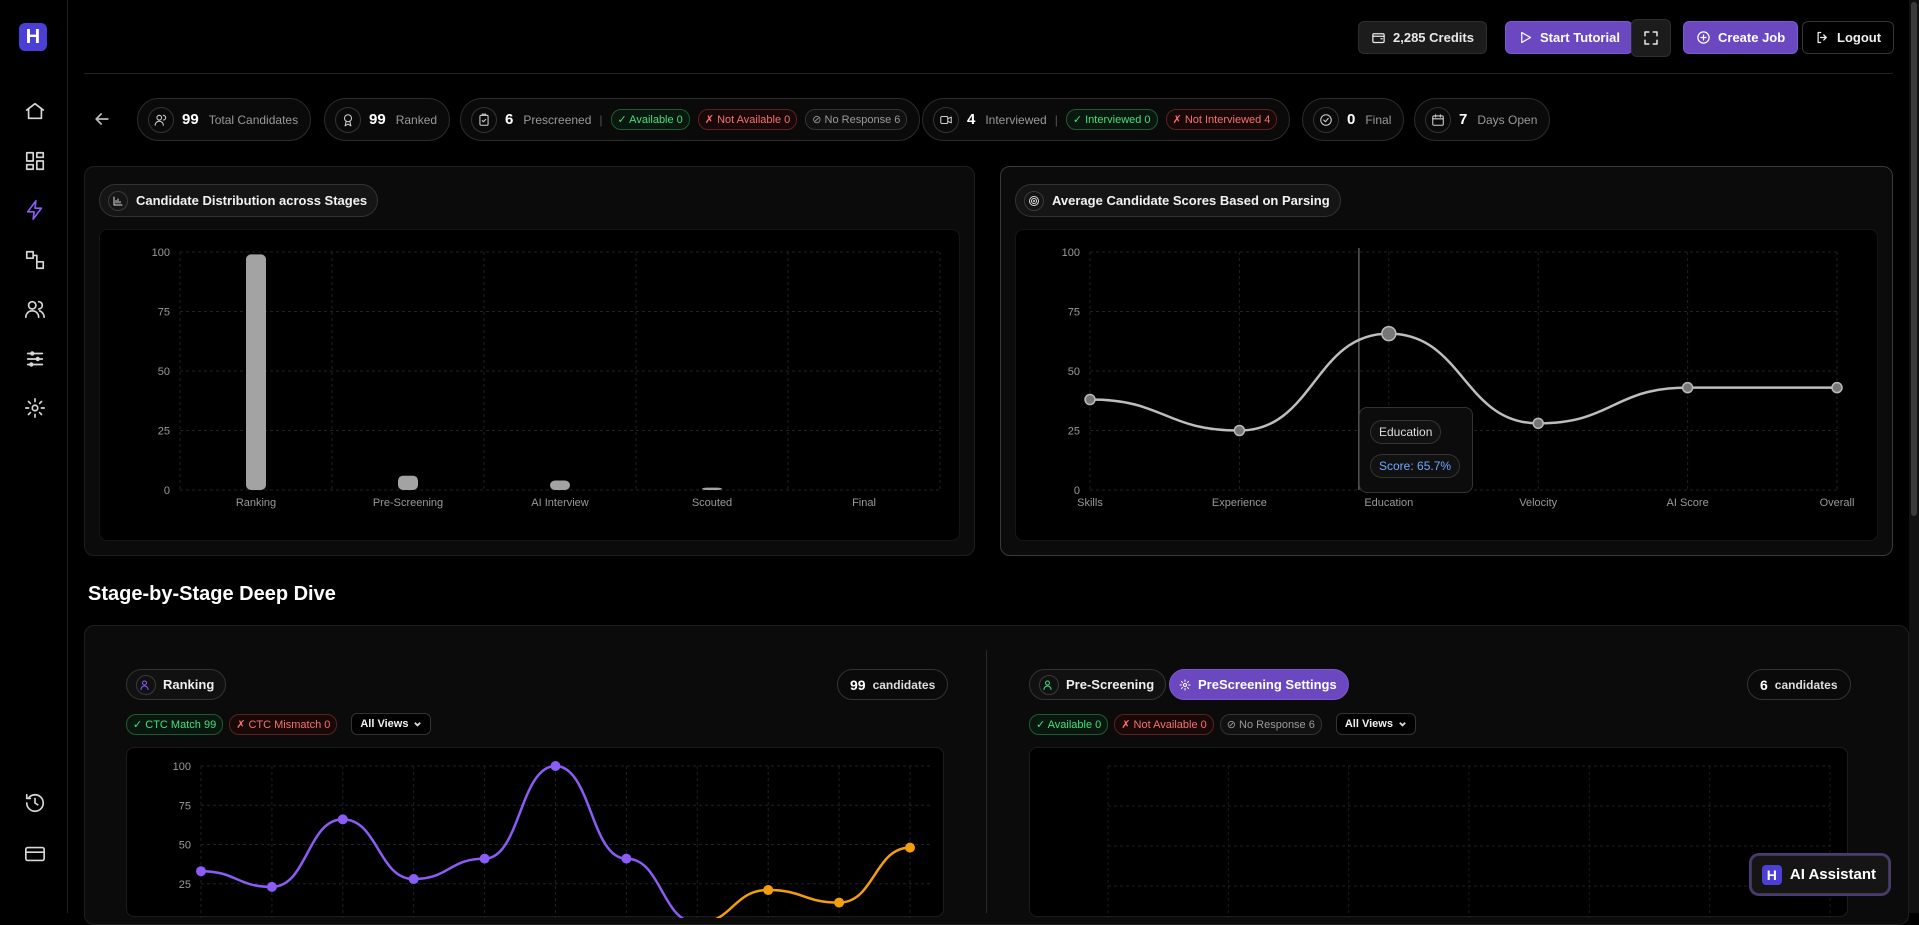  What do you see at coordinates (1267, 684) in the screenshot?
I see `prescreening-settings-label: PreScreening Settings` at bounding box center [1267, 684].